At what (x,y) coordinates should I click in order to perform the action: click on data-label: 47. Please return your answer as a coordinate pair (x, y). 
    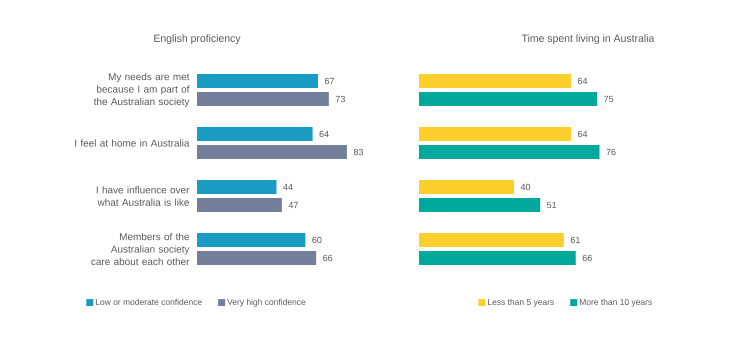
    Looking at the image, I should click on (293, 205).